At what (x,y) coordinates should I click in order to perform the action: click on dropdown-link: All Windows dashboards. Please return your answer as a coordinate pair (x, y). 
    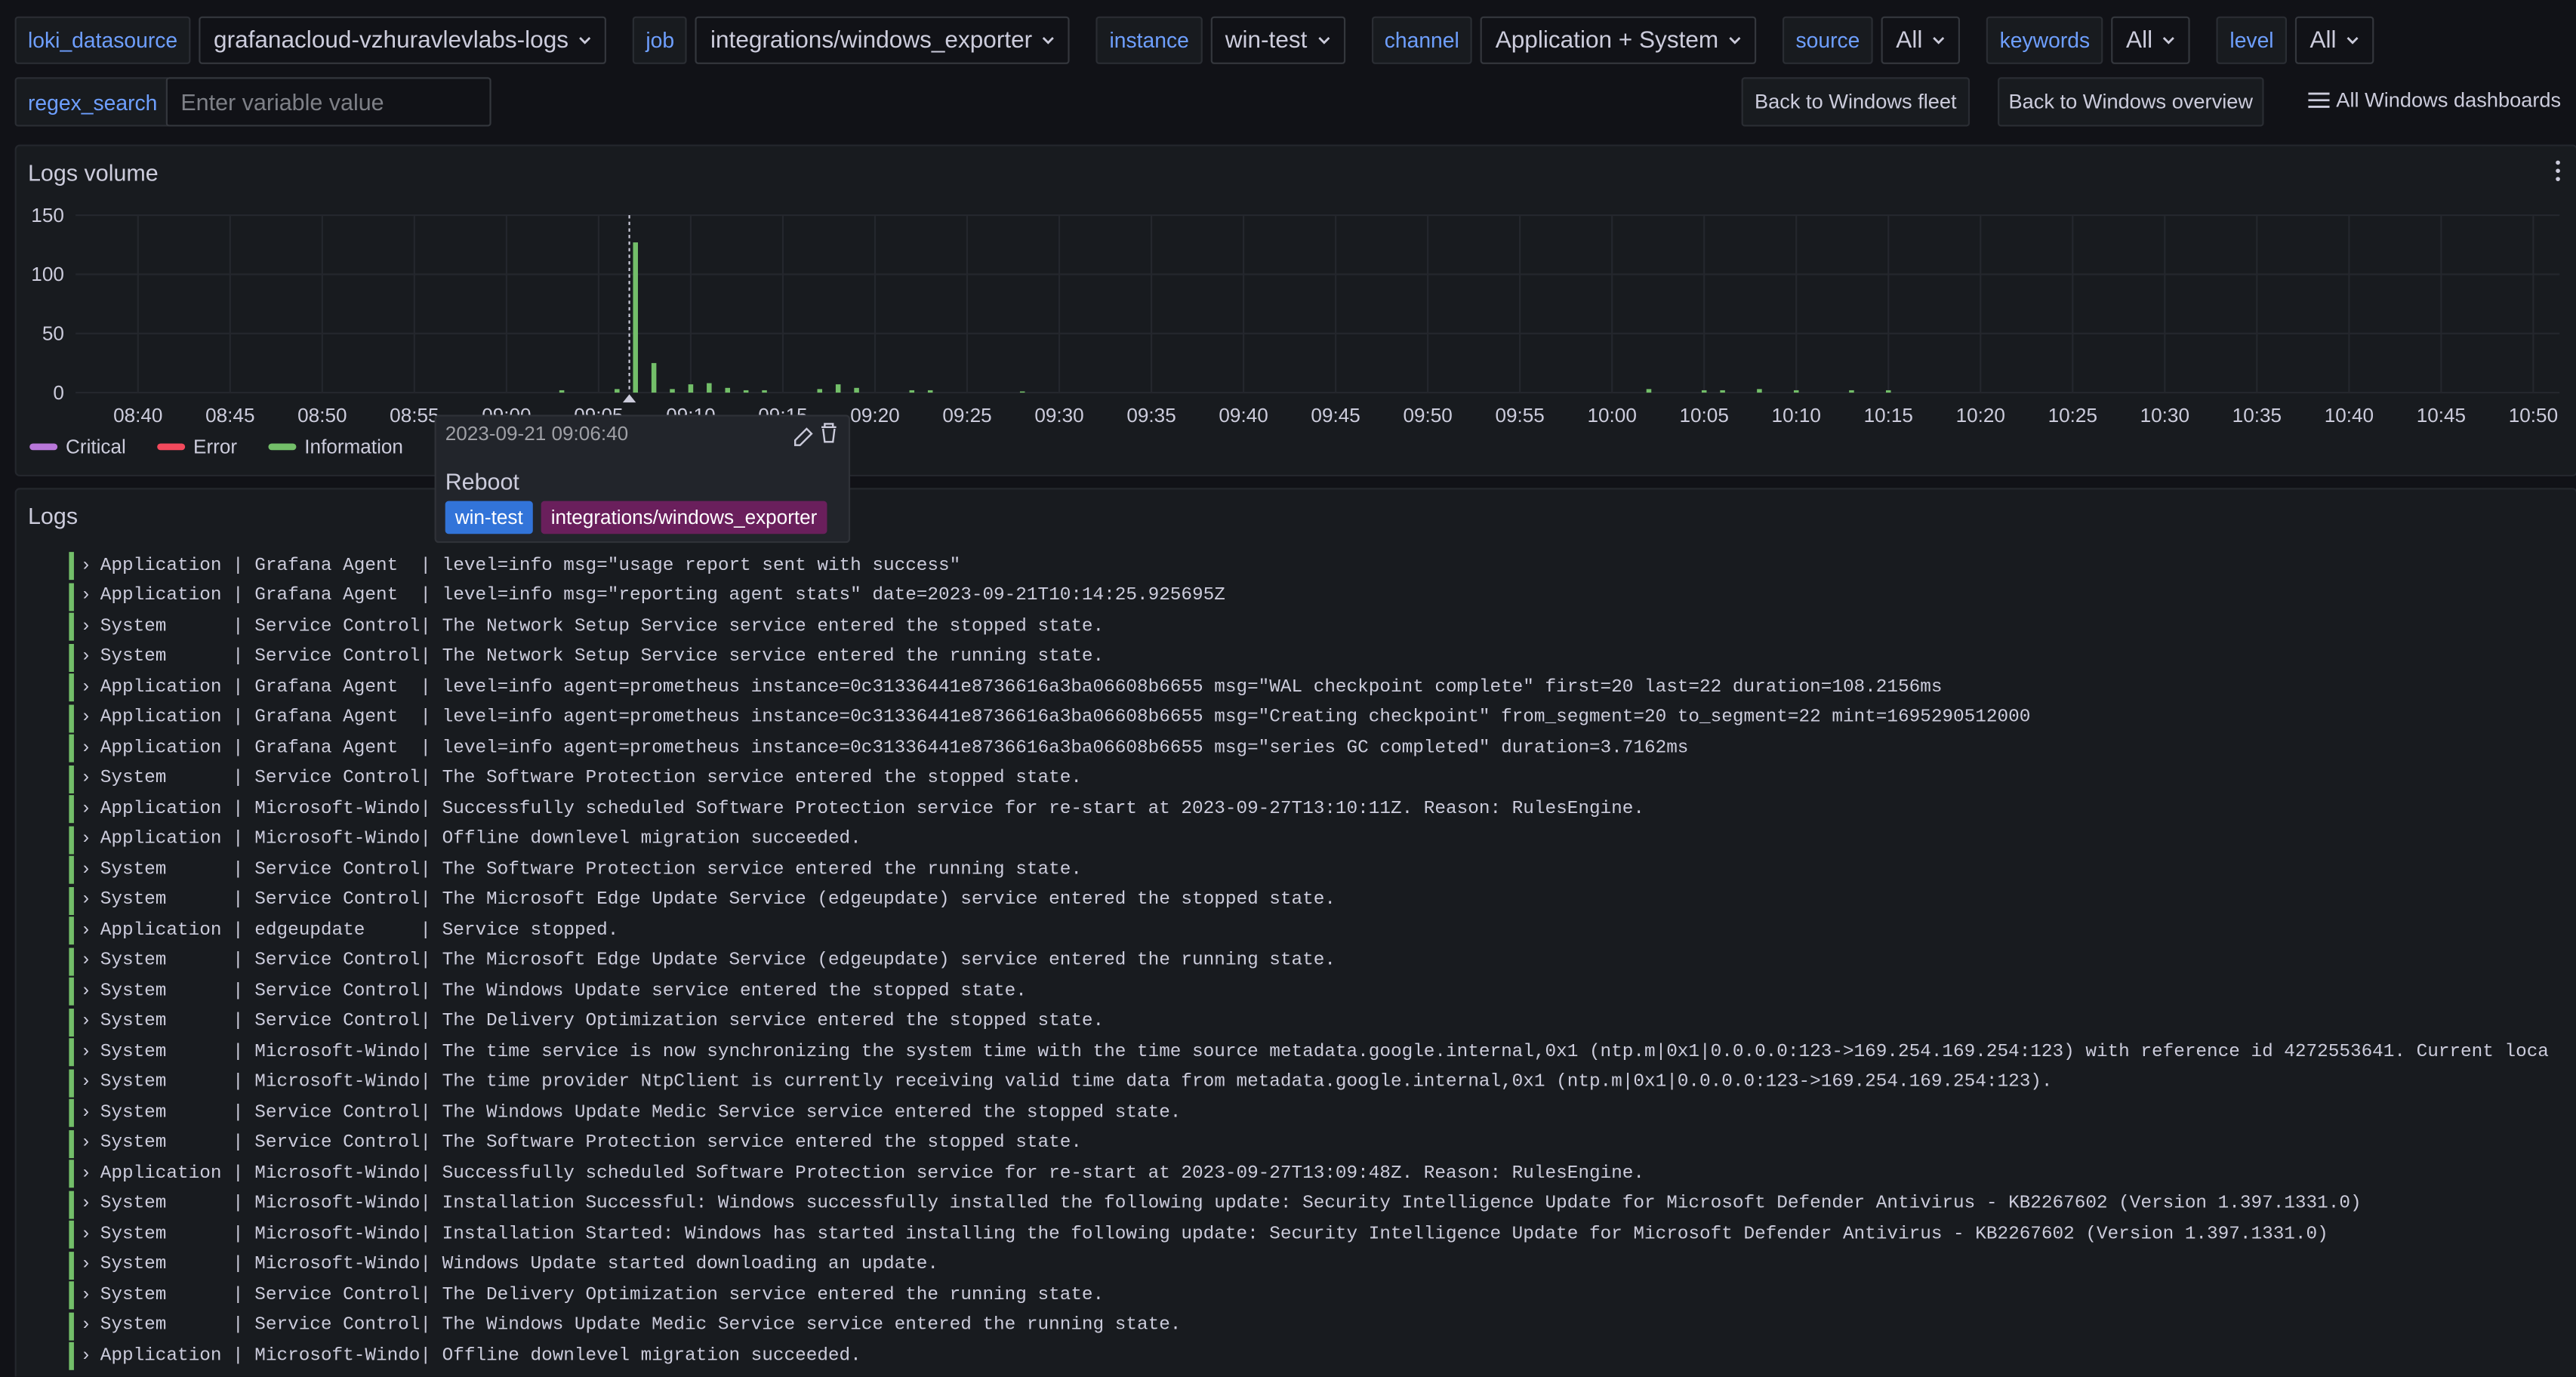
    Looking at the image, I should click on (2449, 100).